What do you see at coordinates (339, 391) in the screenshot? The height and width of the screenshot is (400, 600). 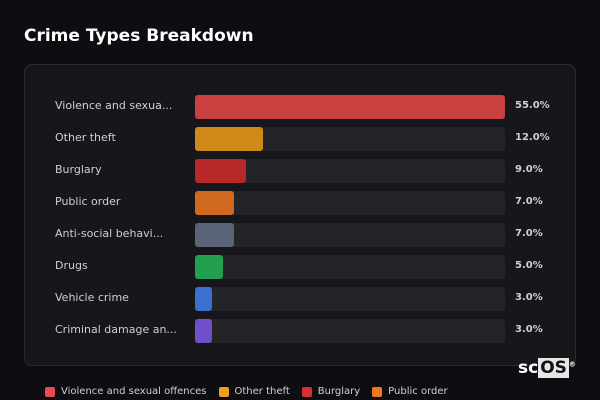 I see `legend-label: Burglary` at bounding box center [339, 391].